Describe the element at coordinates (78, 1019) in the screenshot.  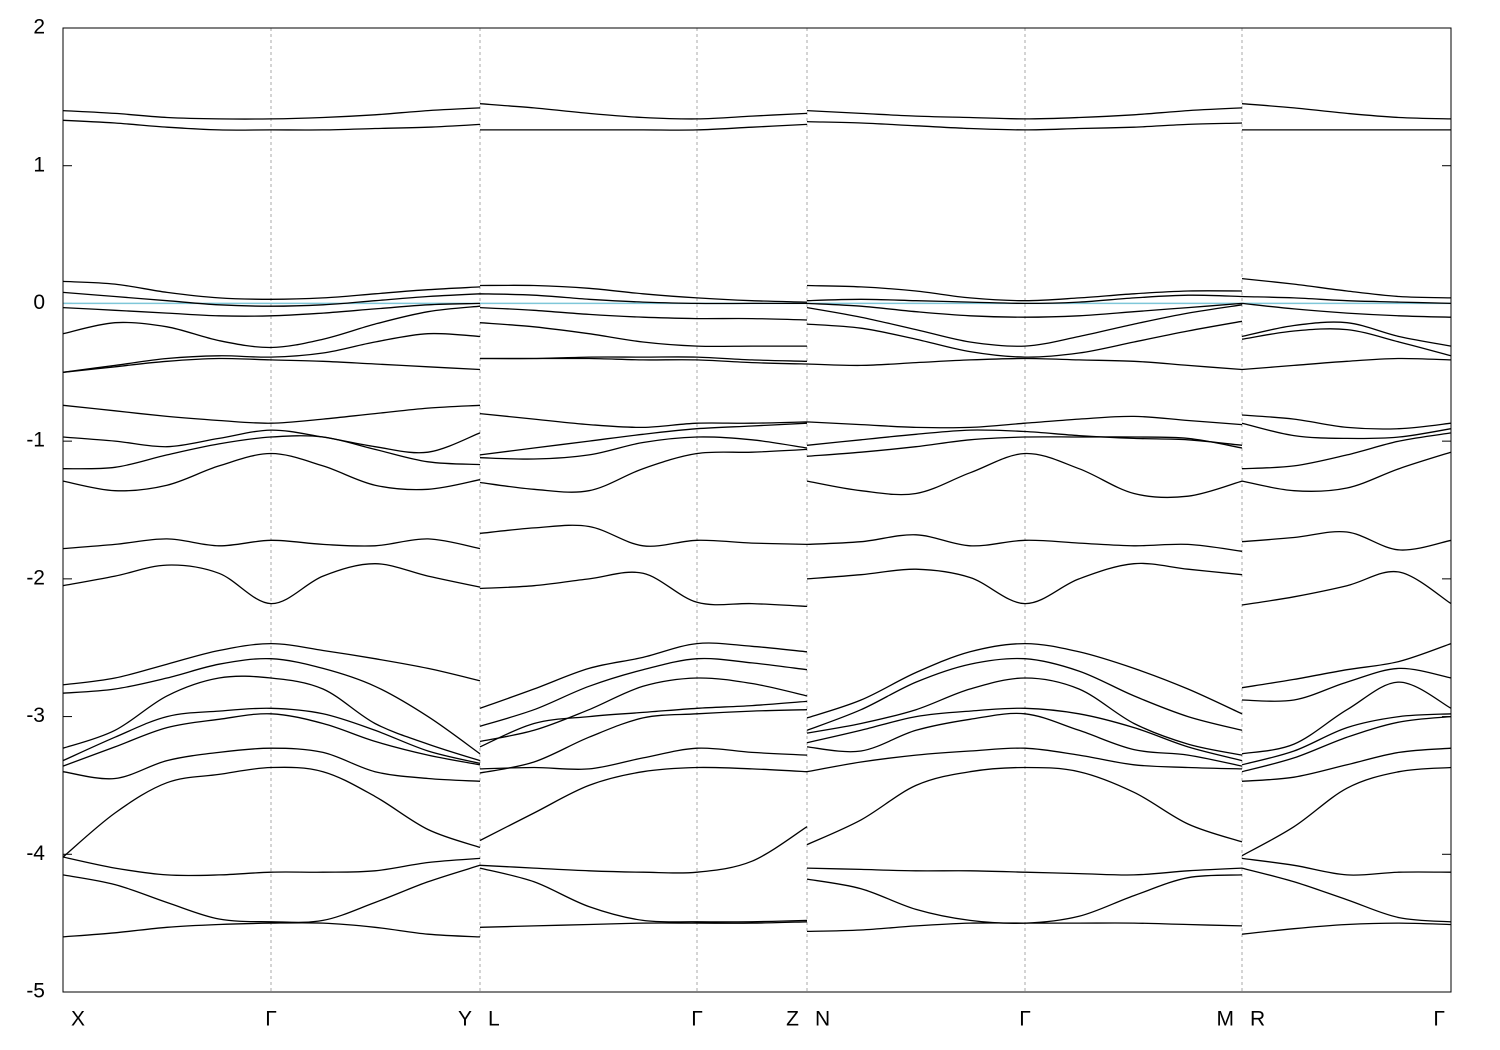
I see `x-tick-label: X` at that location.